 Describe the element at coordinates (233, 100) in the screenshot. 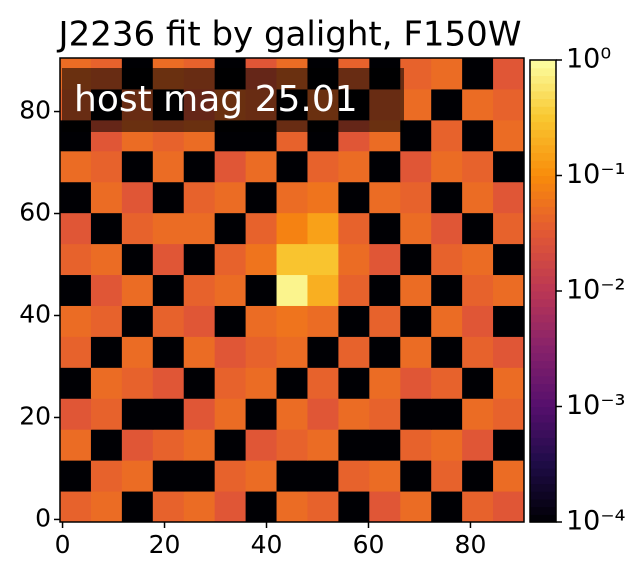

I see `annotation-box` at that location.